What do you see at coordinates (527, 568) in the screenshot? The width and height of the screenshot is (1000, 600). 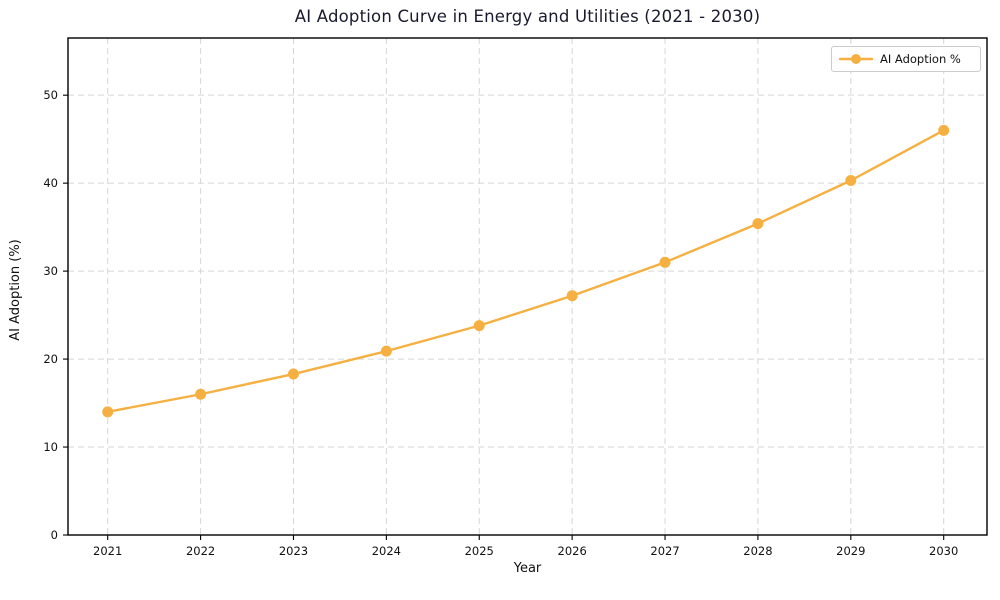 I see `x-axis-label: Year` at bounding box center [527, 568].